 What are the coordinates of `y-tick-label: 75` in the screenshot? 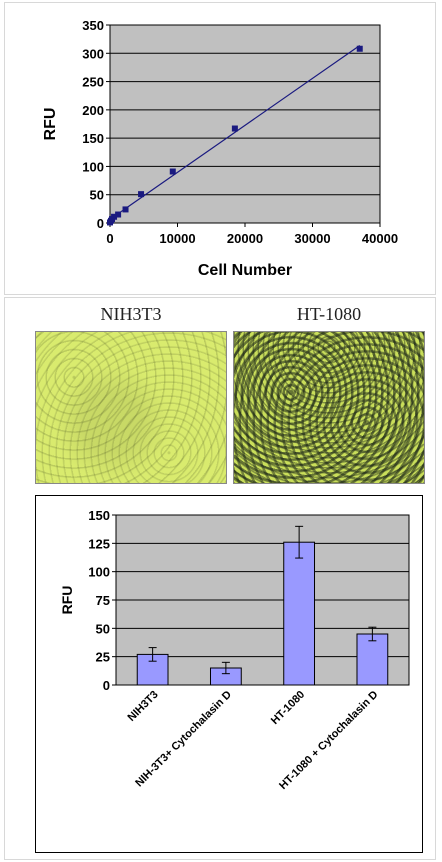 It's located at (103, 600).